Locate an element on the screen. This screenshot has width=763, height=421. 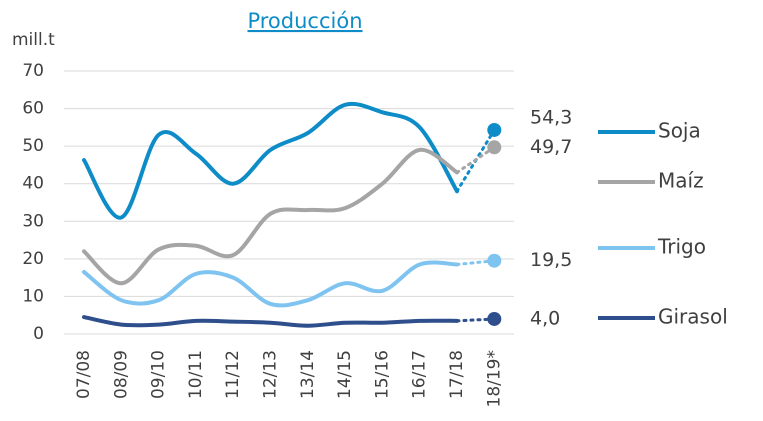
x-tick-label: 14/15 is located at coordinates (345, 374).